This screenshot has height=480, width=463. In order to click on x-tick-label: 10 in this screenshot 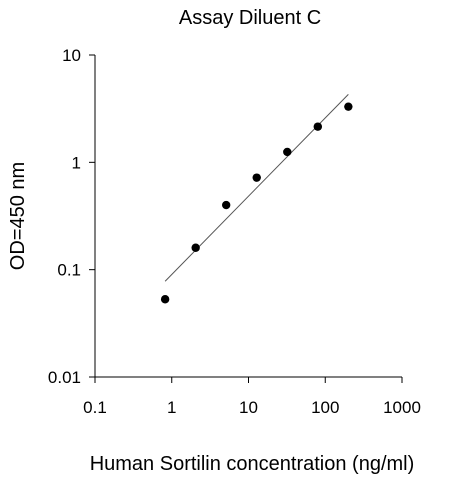, I will do `click(248, 407)`.